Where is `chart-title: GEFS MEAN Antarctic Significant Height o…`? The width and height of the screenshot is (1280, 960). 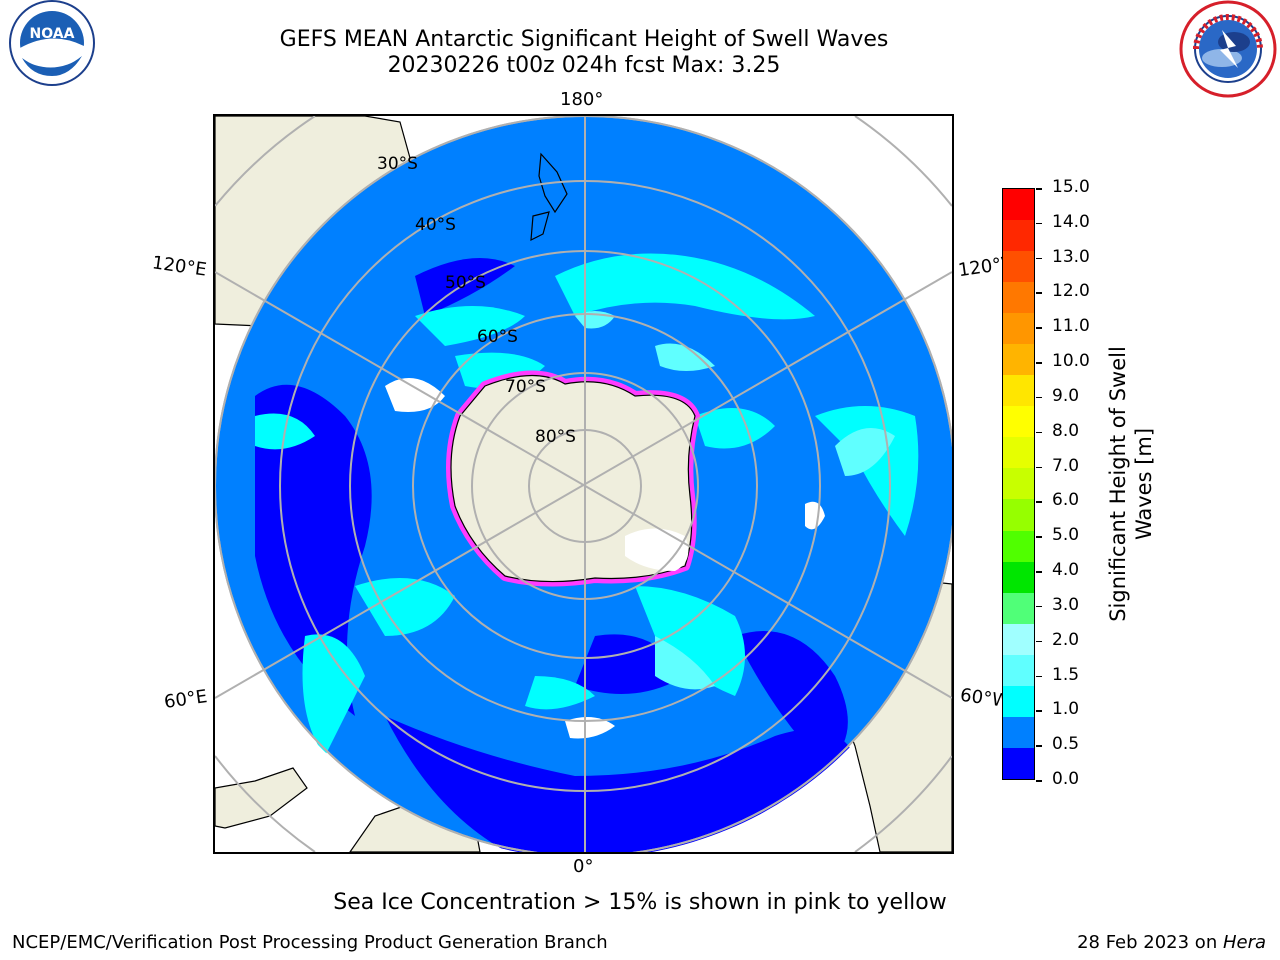 chart-title: GEFS MEAN Antarctic Significant Height o… is located at coordinates (584, 39).